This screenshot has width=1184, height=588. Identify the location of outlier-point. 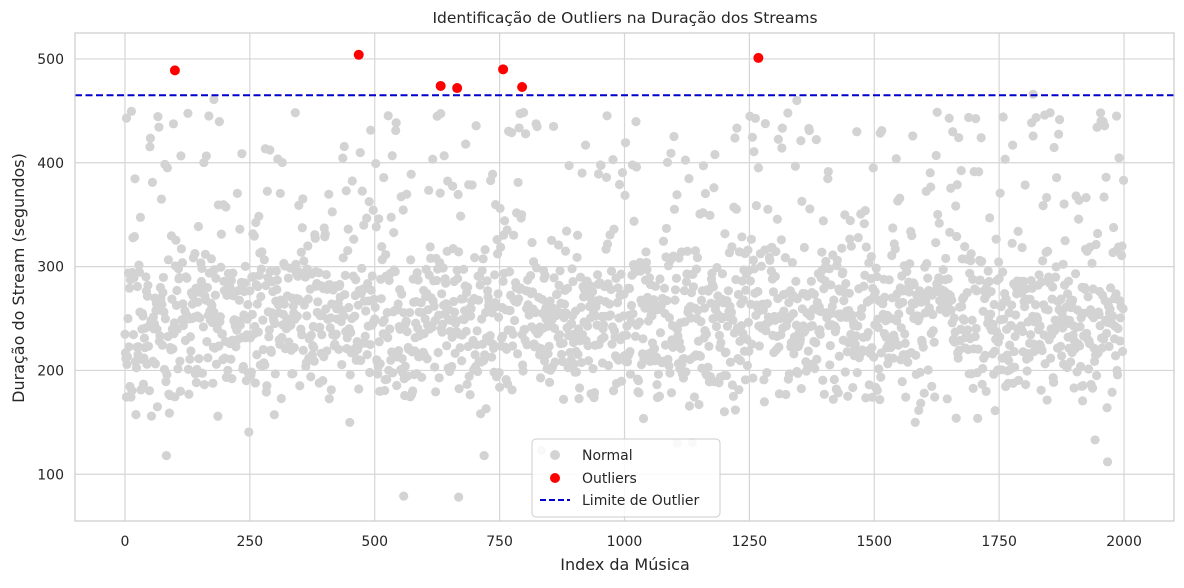
(174, 70).